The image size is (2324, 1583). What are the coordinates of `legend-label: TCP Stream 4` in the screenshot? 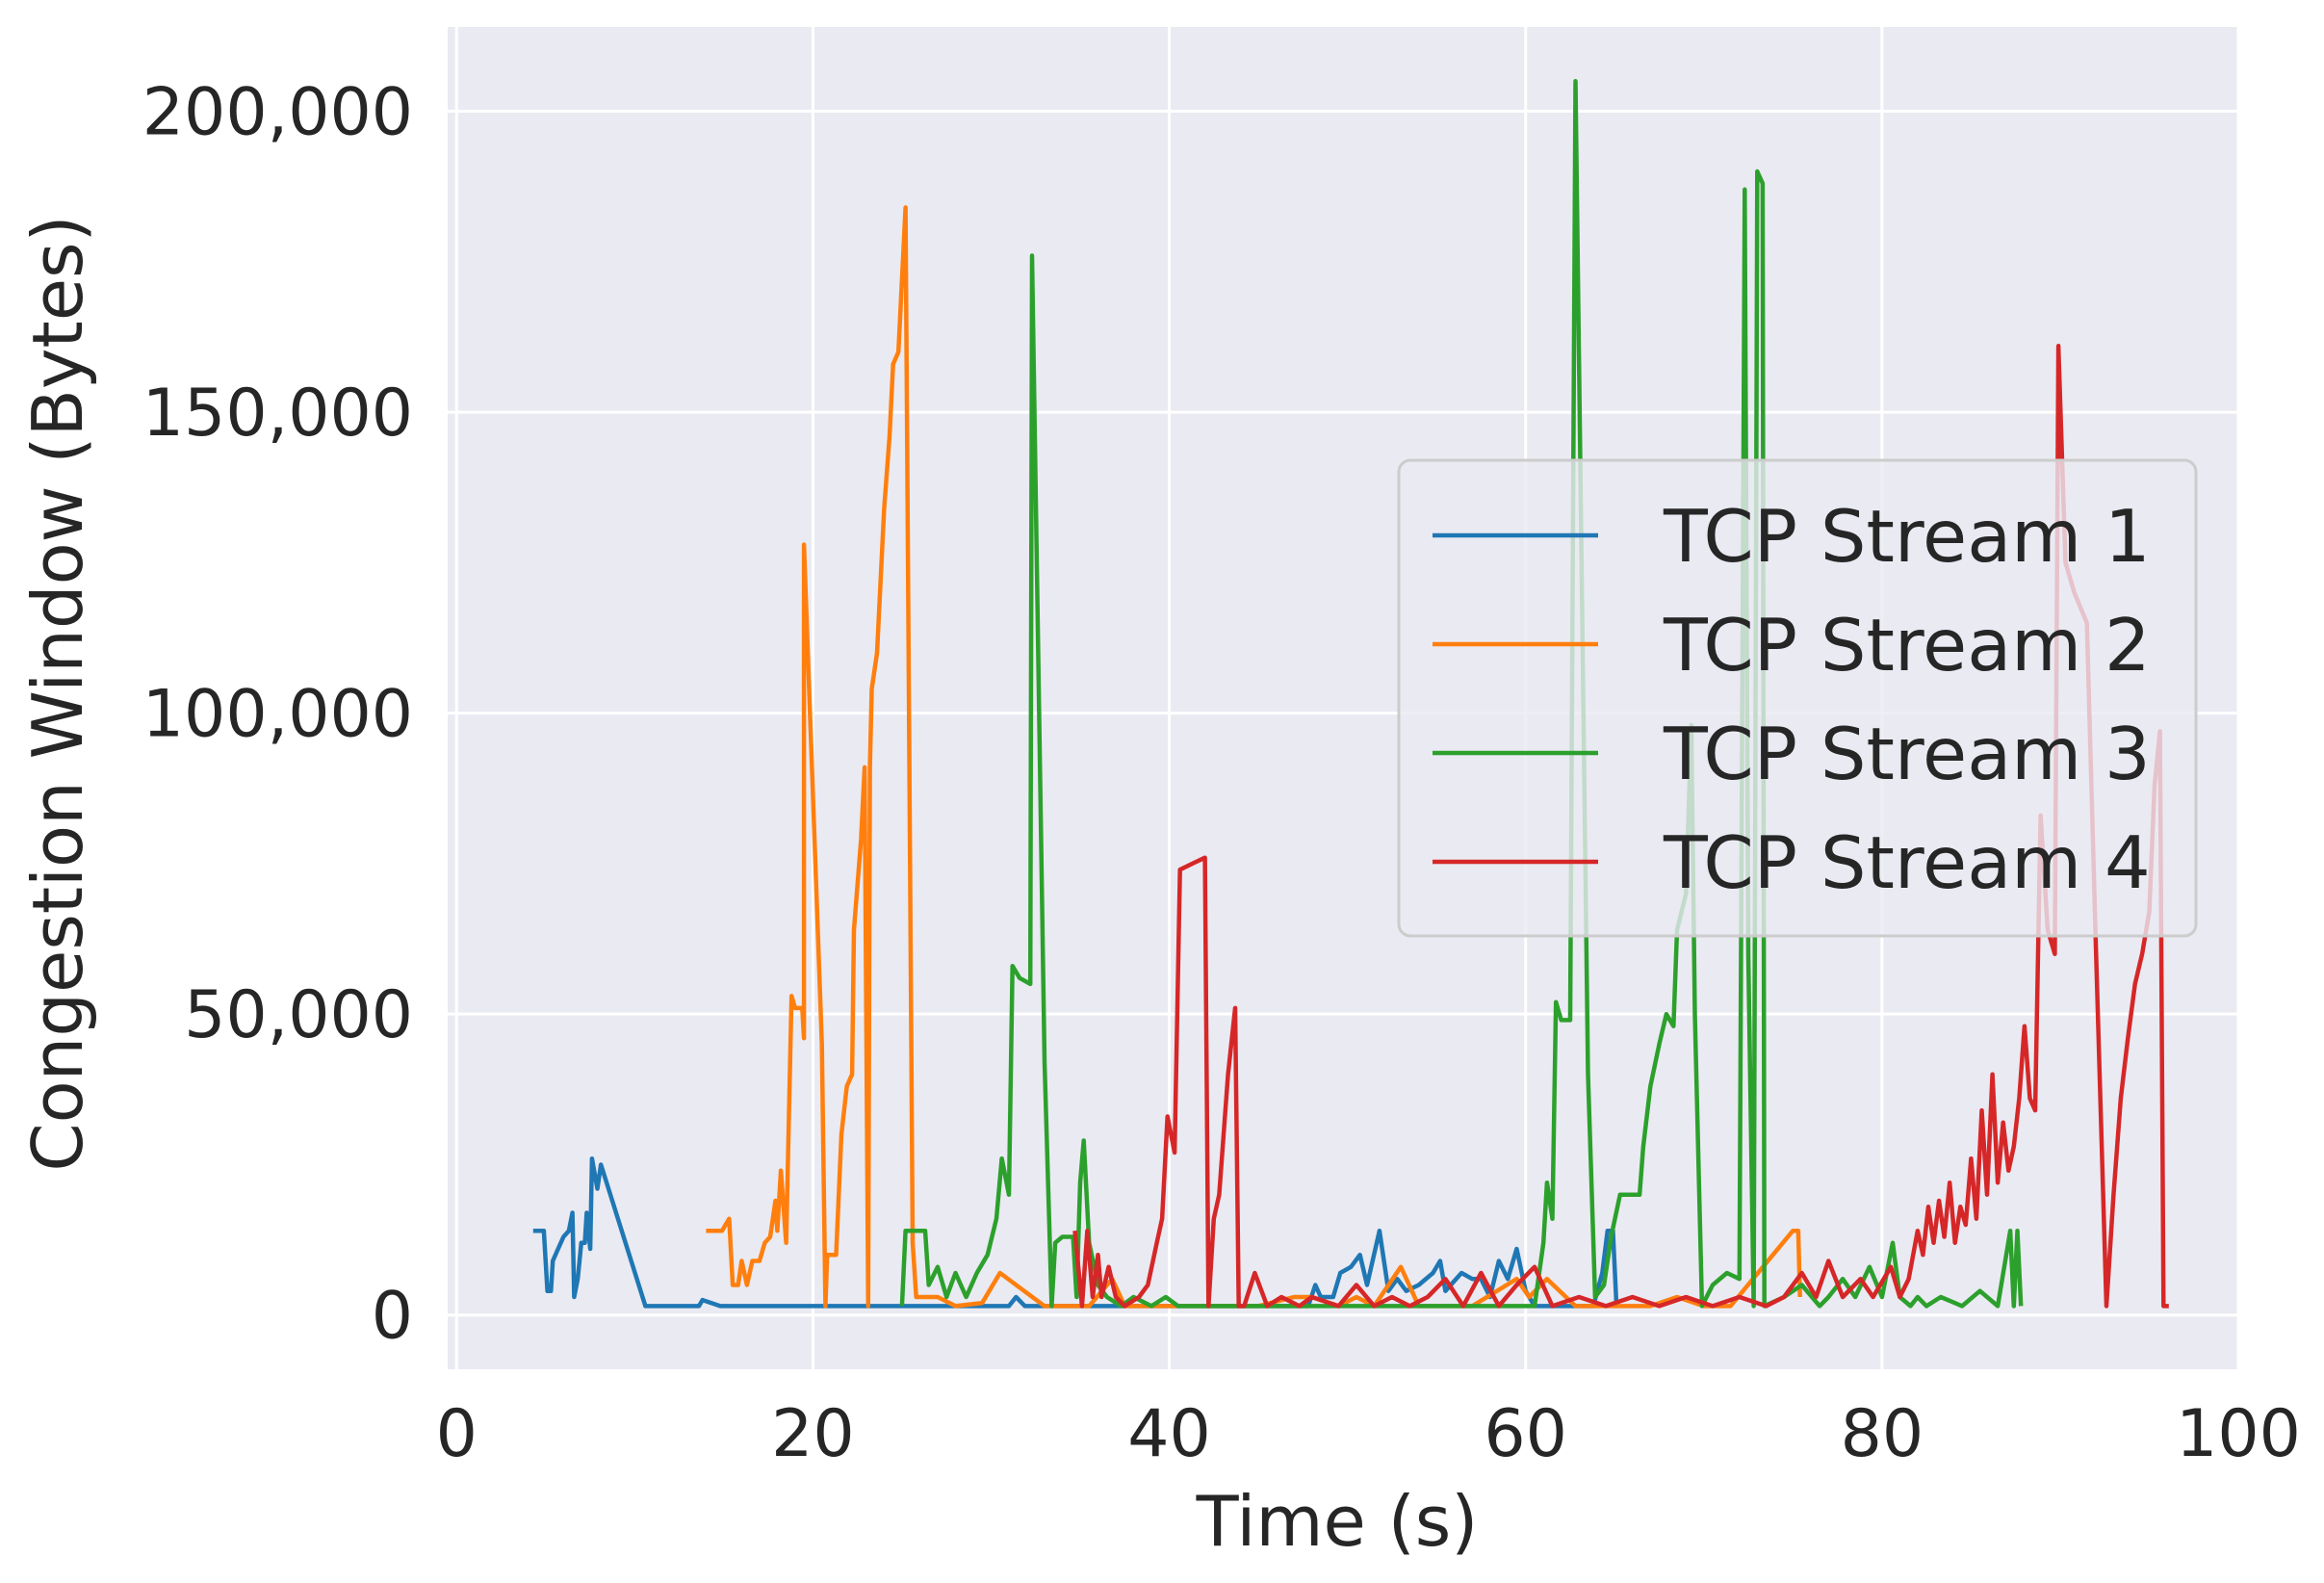 It's located at (1907, 862).